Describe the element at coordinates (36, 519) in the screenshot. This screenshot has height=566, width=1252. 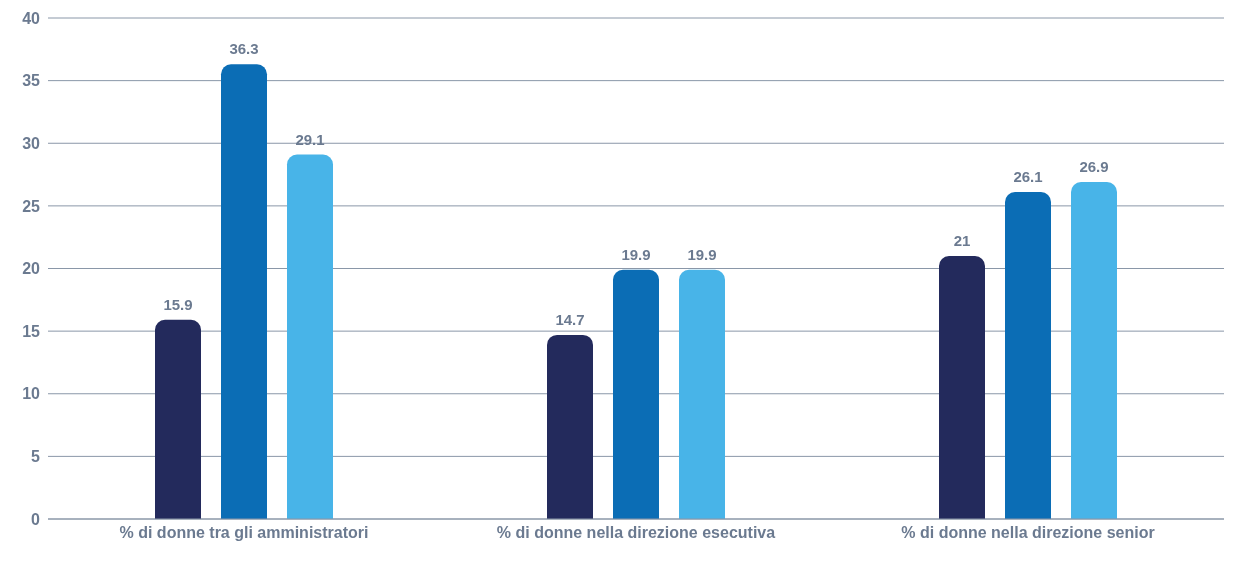
I see `y-tick-label: 0` at that location.